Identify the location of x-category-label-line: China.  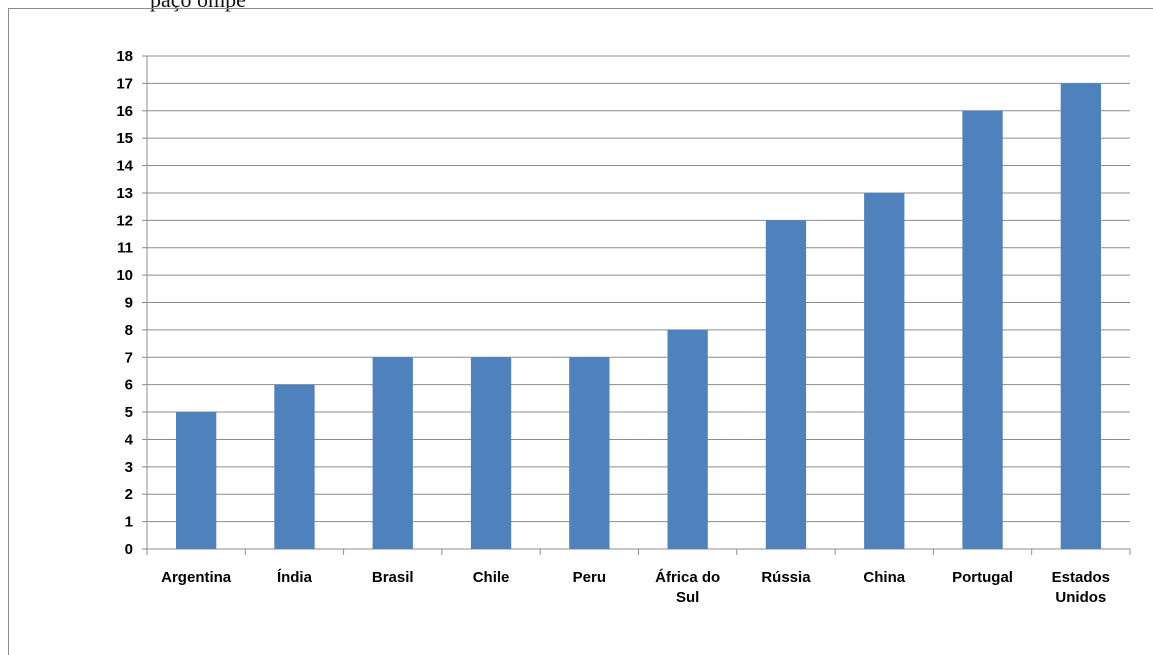
(884, 577).